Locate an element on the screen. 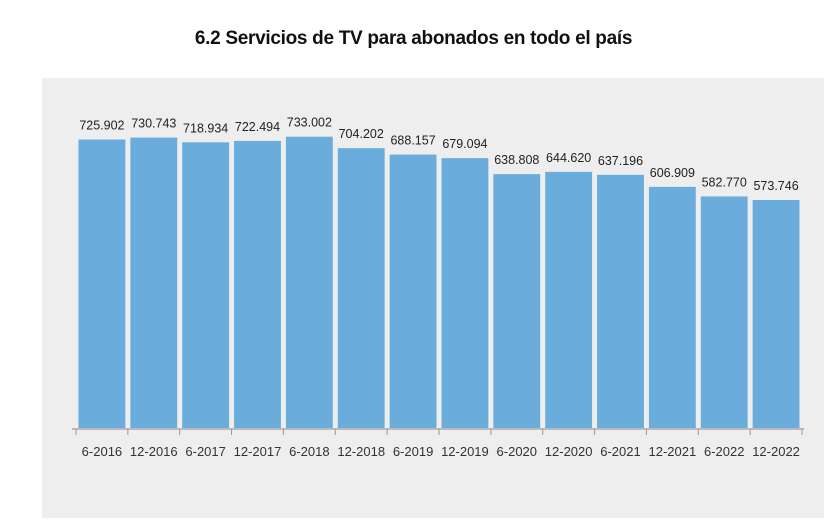 The image size is (827, 530). bar-6-2017 is located at coordinates (206, 285).